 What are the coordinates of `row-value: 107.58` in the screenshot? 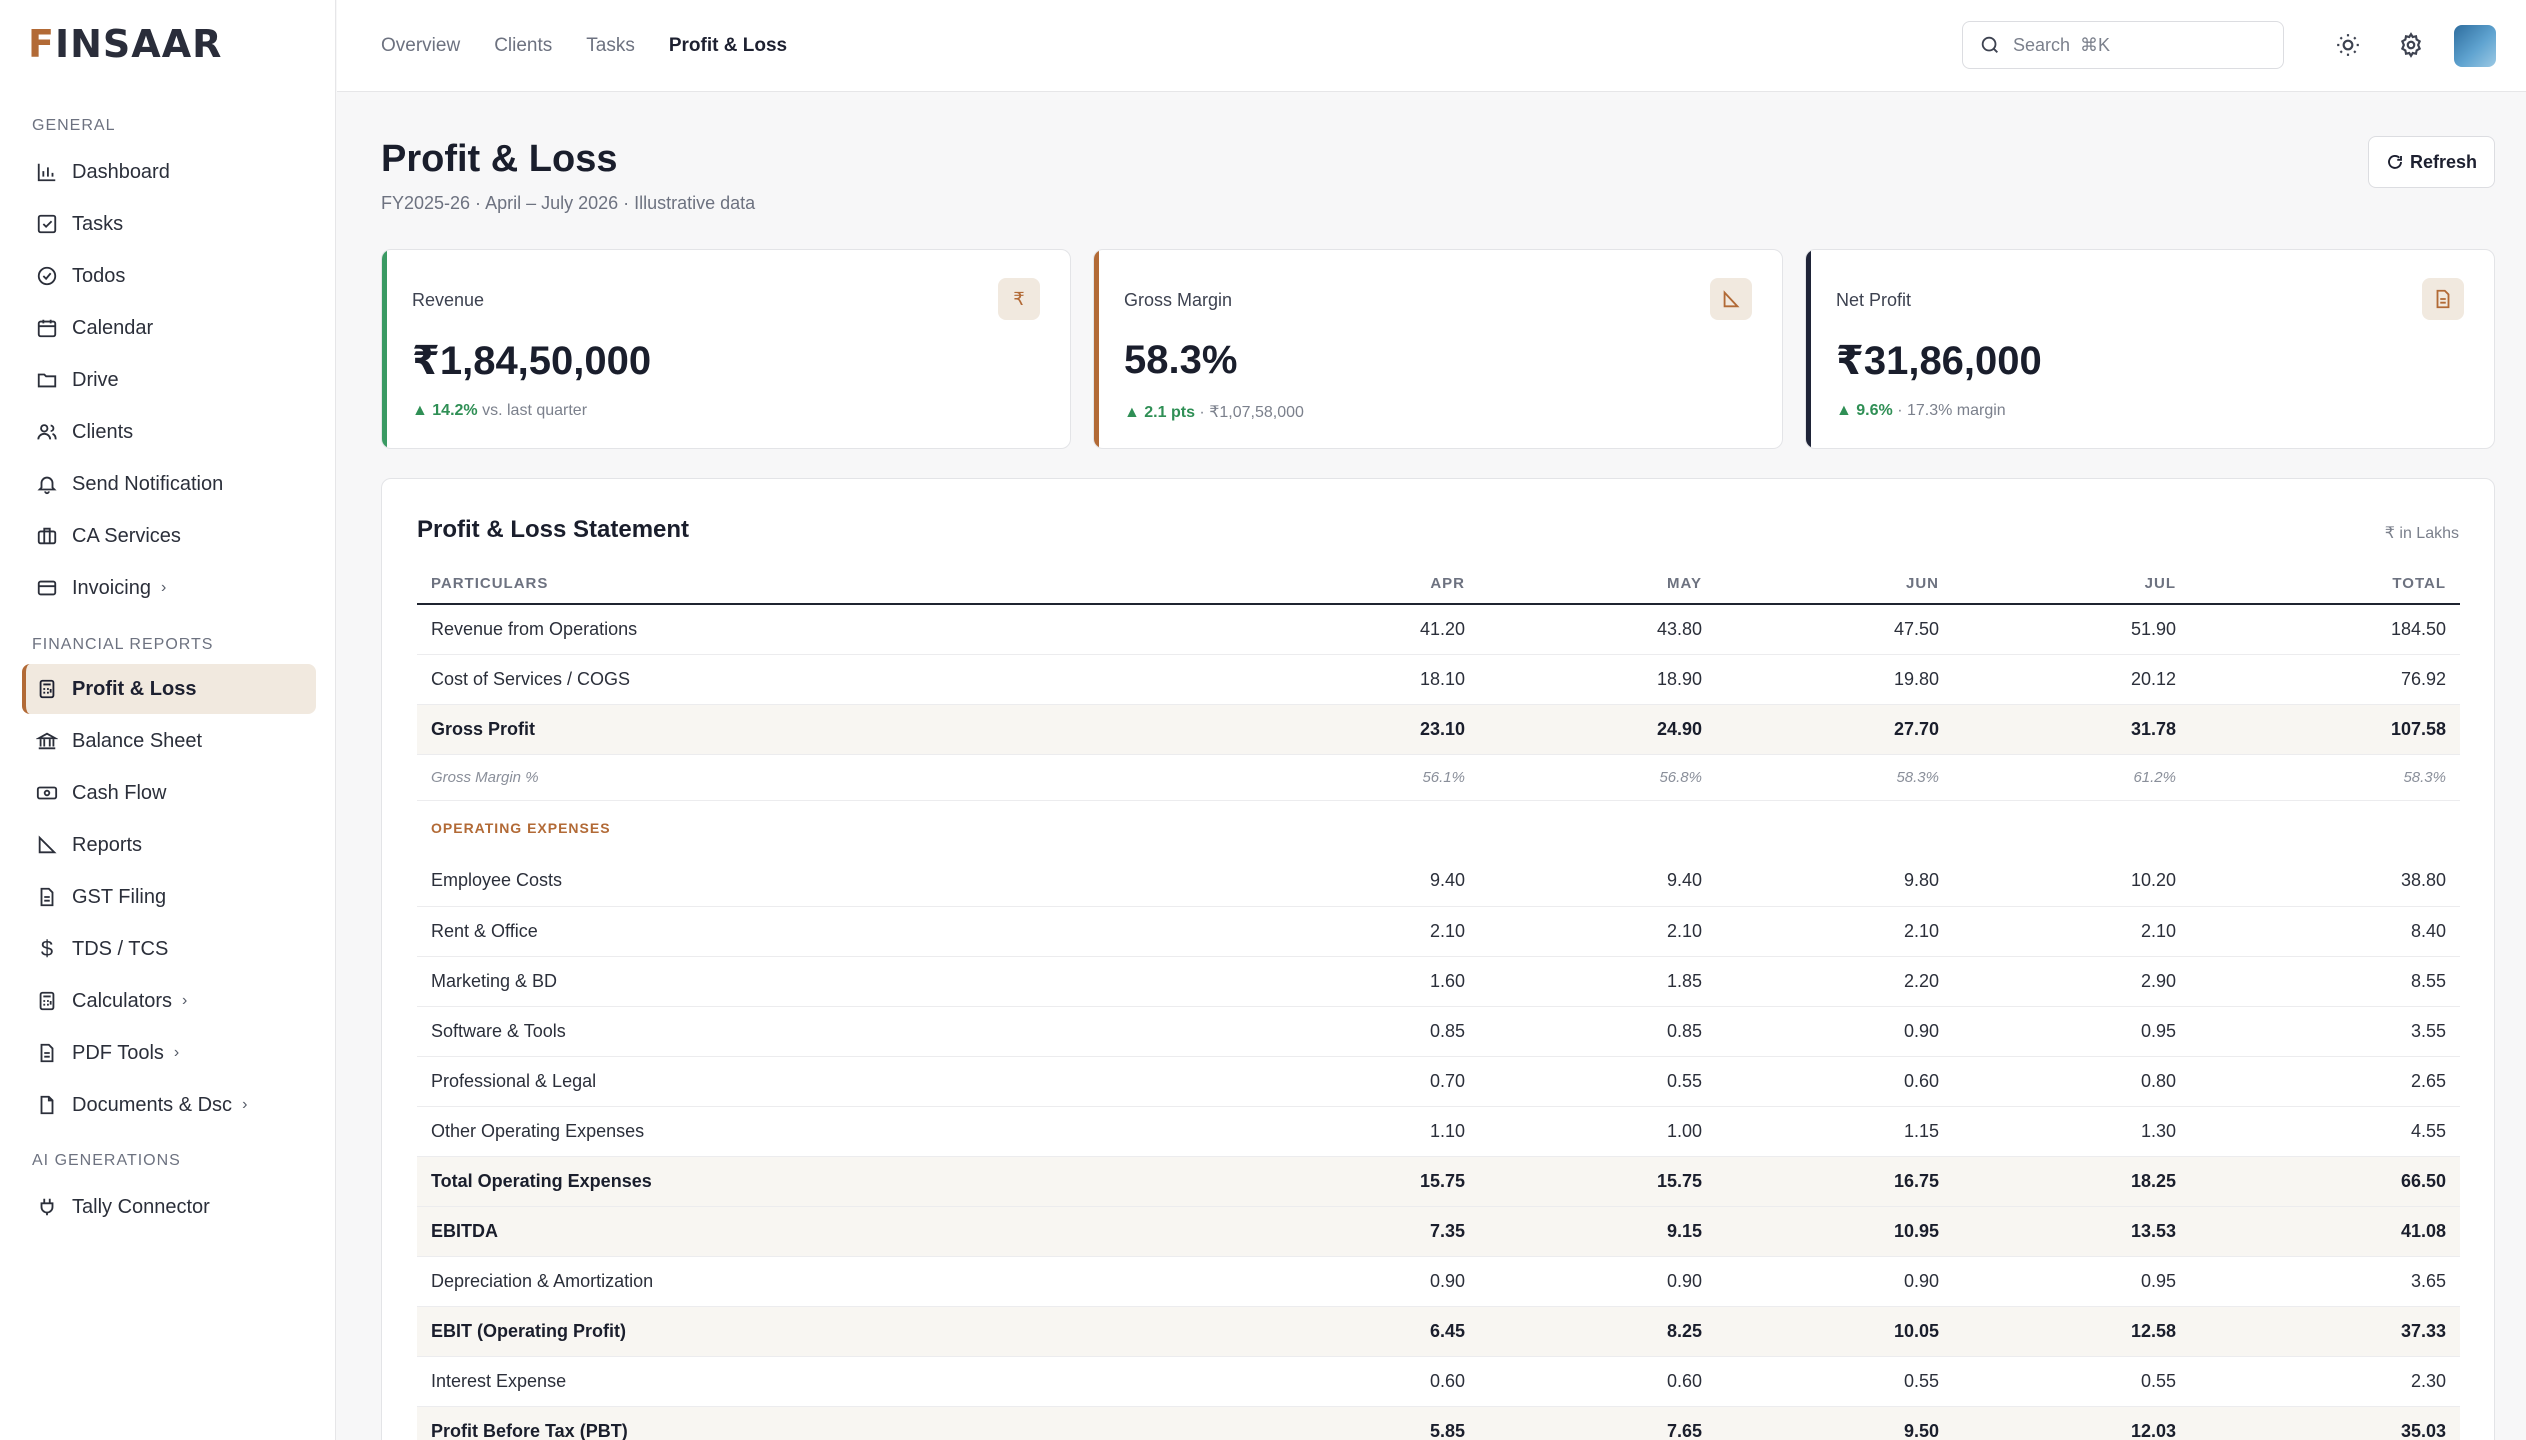 It's located at (2325, 729).